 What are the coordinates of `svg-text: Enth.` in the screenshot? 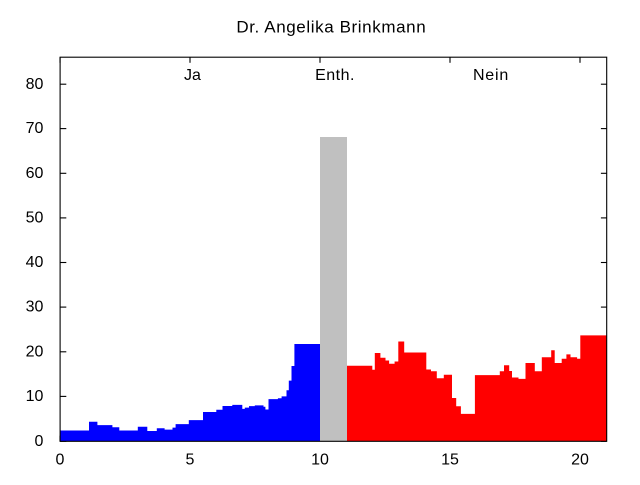 It's located at (335, 75).